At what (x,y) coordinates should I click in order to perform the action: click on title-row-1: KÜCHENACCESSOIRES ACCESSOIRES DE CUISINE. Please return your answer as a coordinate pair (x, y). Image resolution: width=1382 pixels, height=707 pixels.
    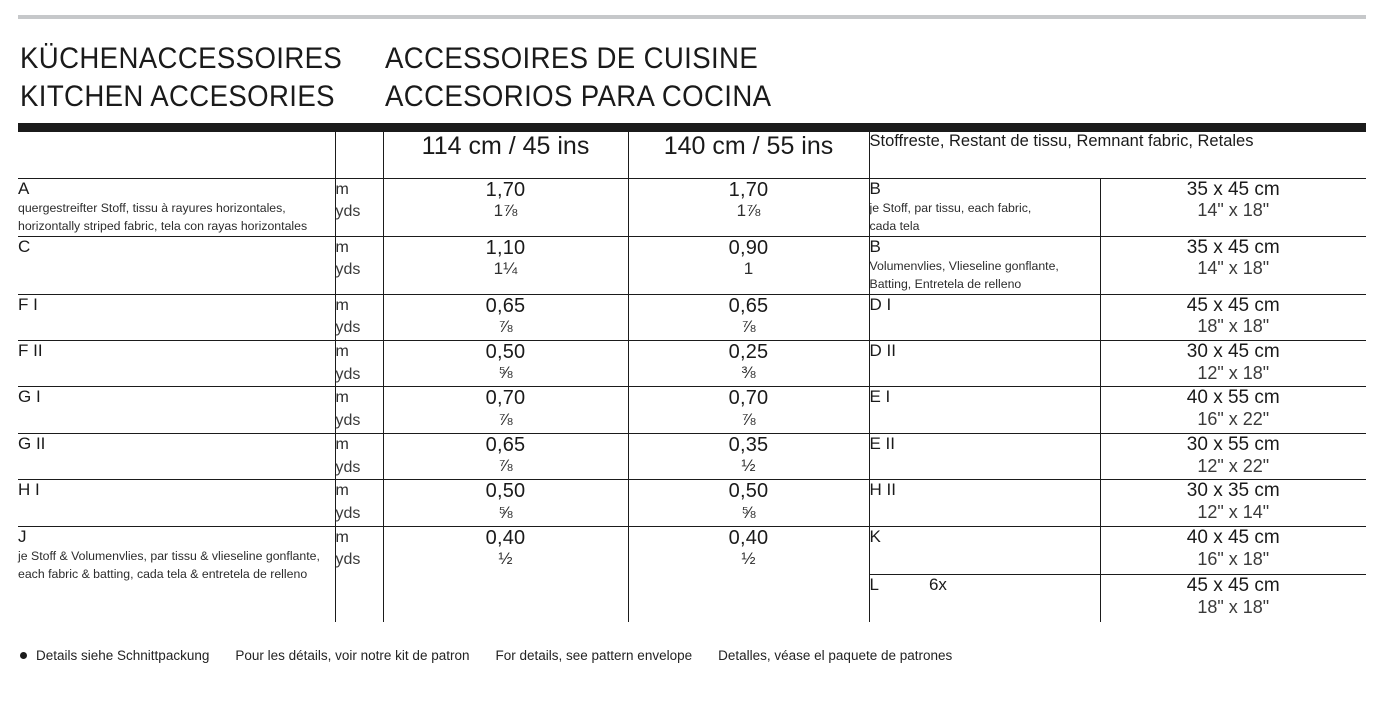
    Looking at the image, I should click on (690, 61).